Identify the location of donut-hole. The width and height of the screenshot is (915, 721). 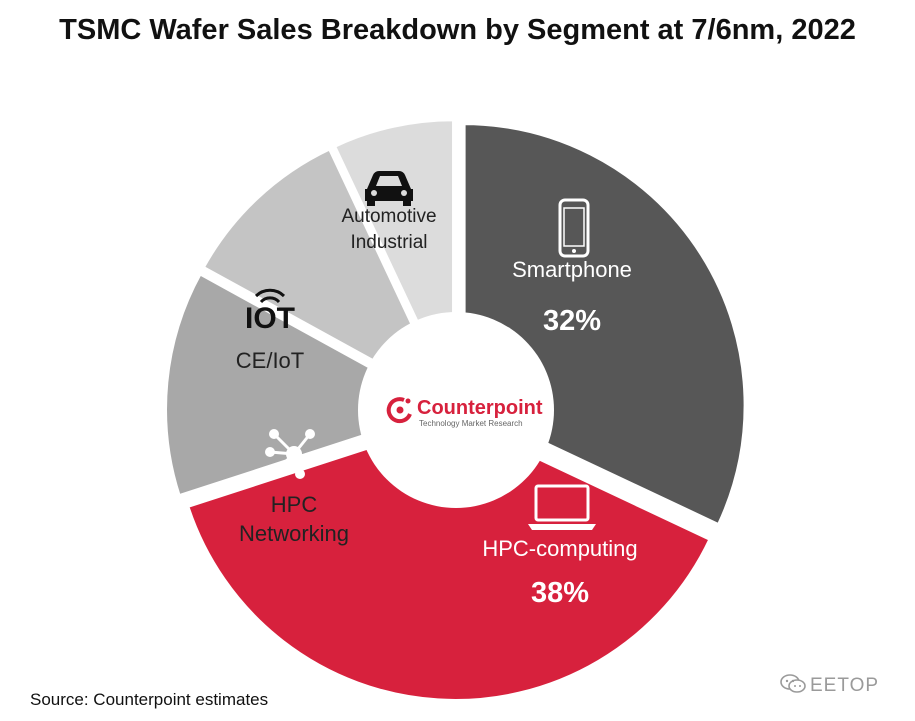
(456, 410).